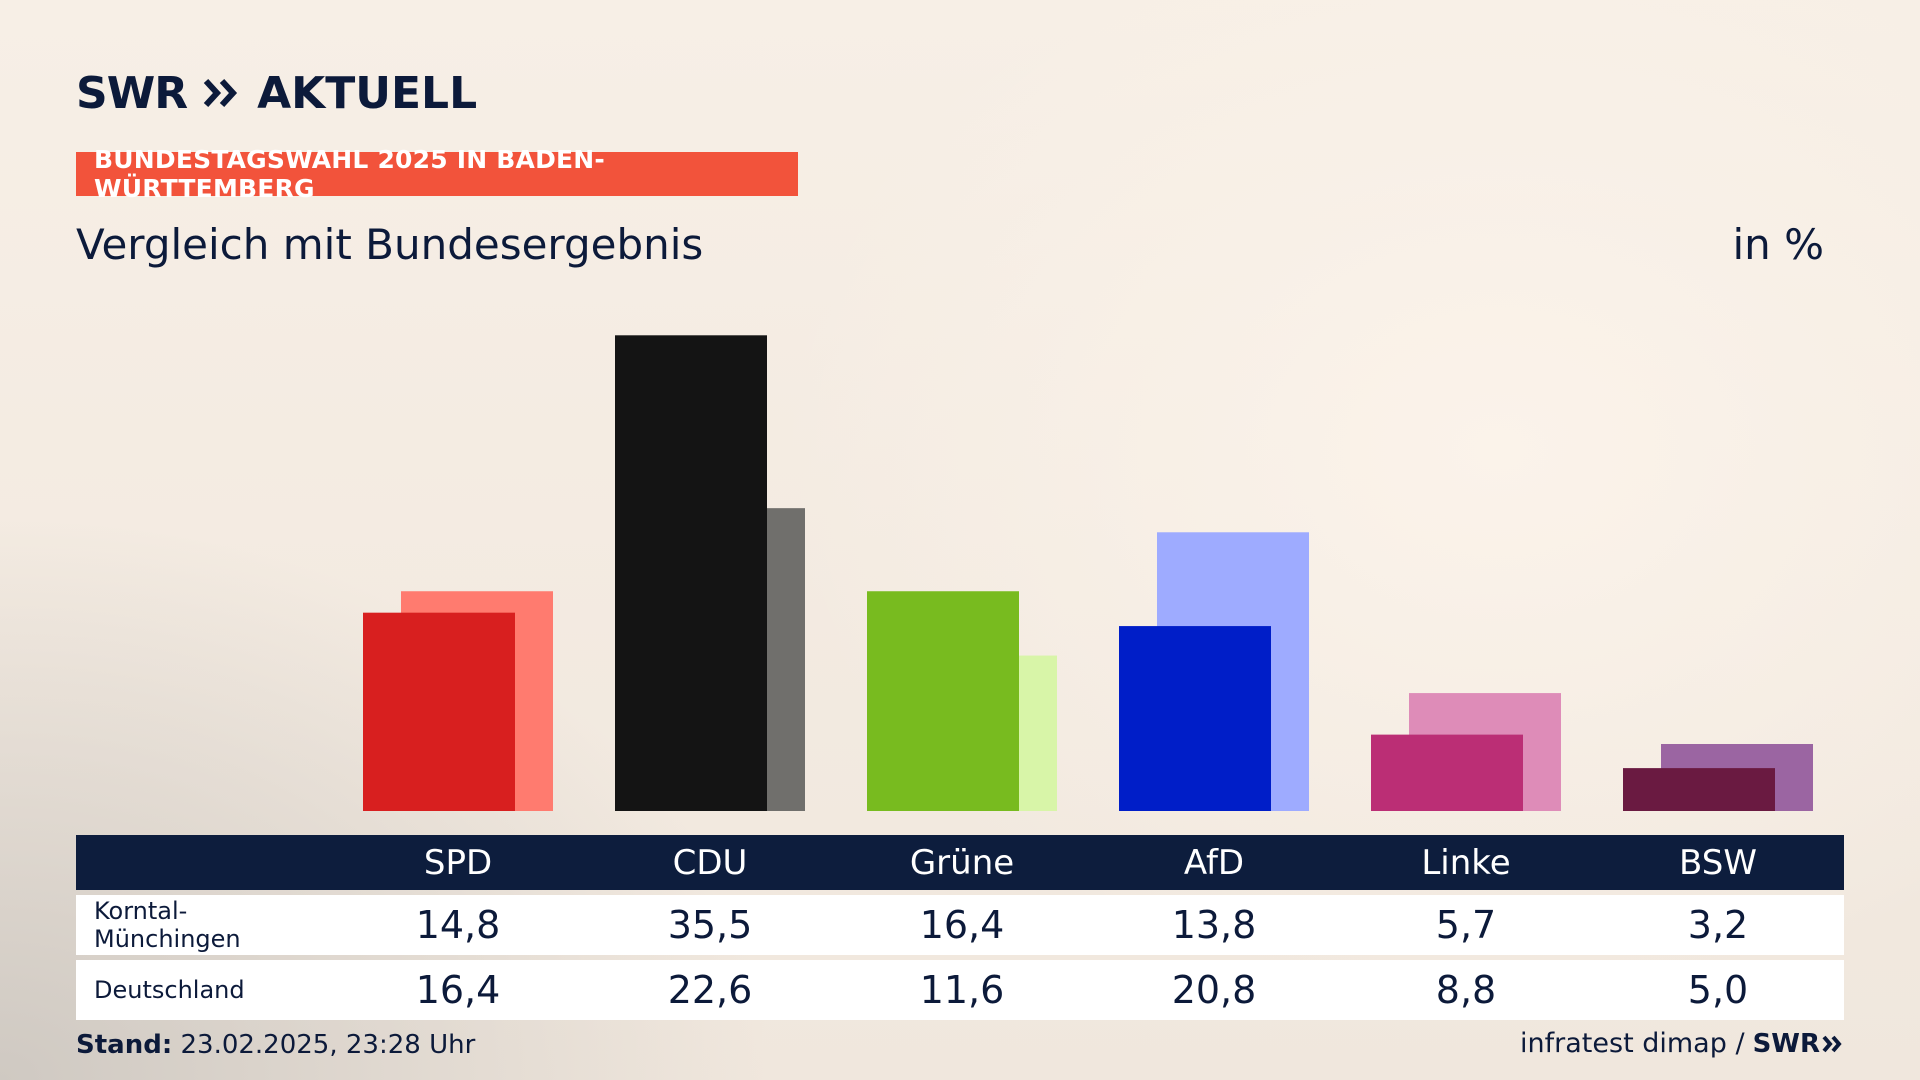 Image resolution: width=1920 pixels, height=1080 pixels. I want to click on bar-korntal-afd, so click(1195, 718).